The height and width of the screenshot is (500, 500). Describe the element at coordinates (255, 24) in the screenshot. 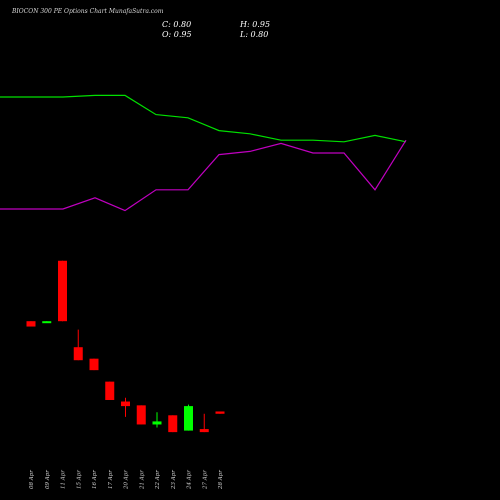

I see `high-value: H: 0.95` at that location.